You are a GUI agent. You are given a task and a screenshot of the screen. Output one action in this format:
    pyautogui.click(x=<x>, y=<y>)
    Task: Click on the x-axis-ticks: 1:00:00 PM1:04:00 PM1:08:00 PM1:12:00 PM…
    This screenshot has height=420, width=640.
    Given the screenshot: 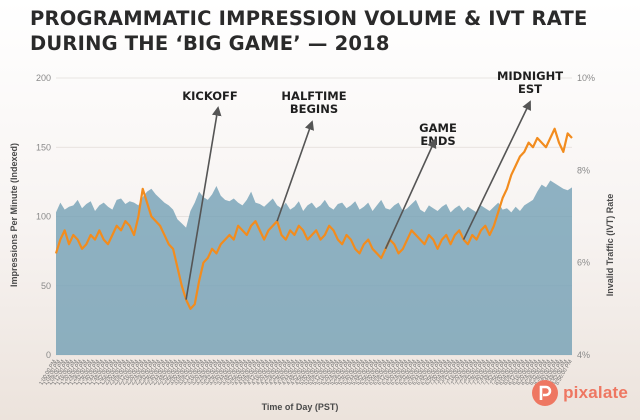 What is the action you would take?
    pyautogui.click(x=305, y=373)
    